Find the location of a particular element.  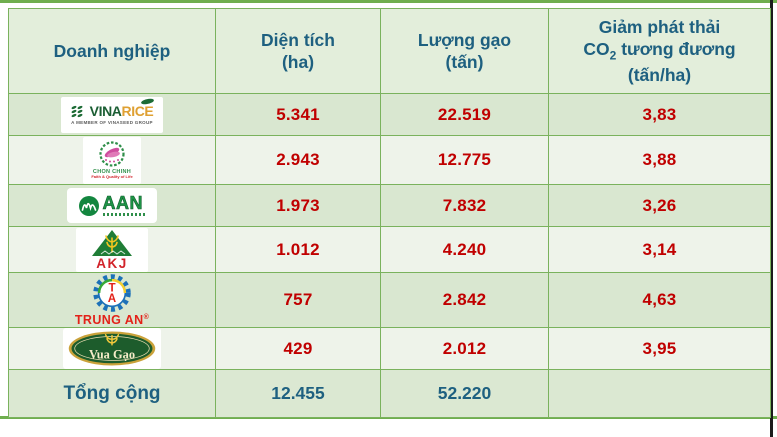

cell-area-chonchinh: 2.943 is located at coordinates (298, 160).